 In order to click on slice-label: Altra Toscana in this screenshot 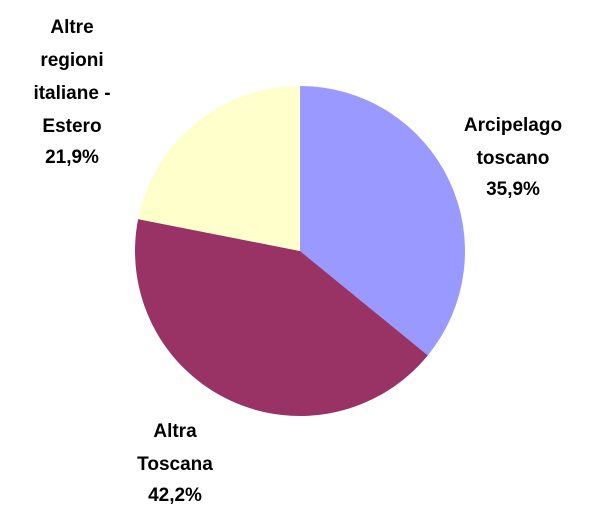, I will do `click(175, 448)`.